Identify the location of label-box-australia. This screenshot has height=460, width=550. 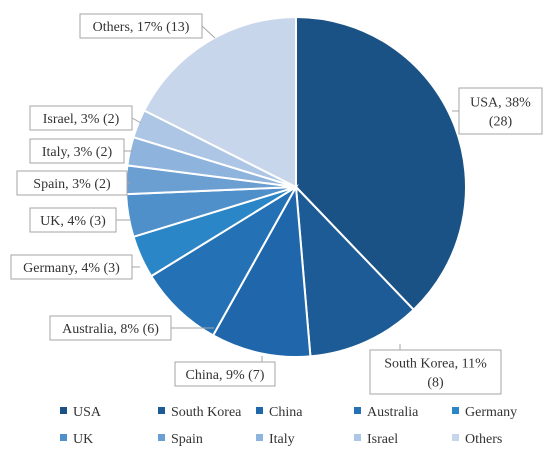
(110, 328).